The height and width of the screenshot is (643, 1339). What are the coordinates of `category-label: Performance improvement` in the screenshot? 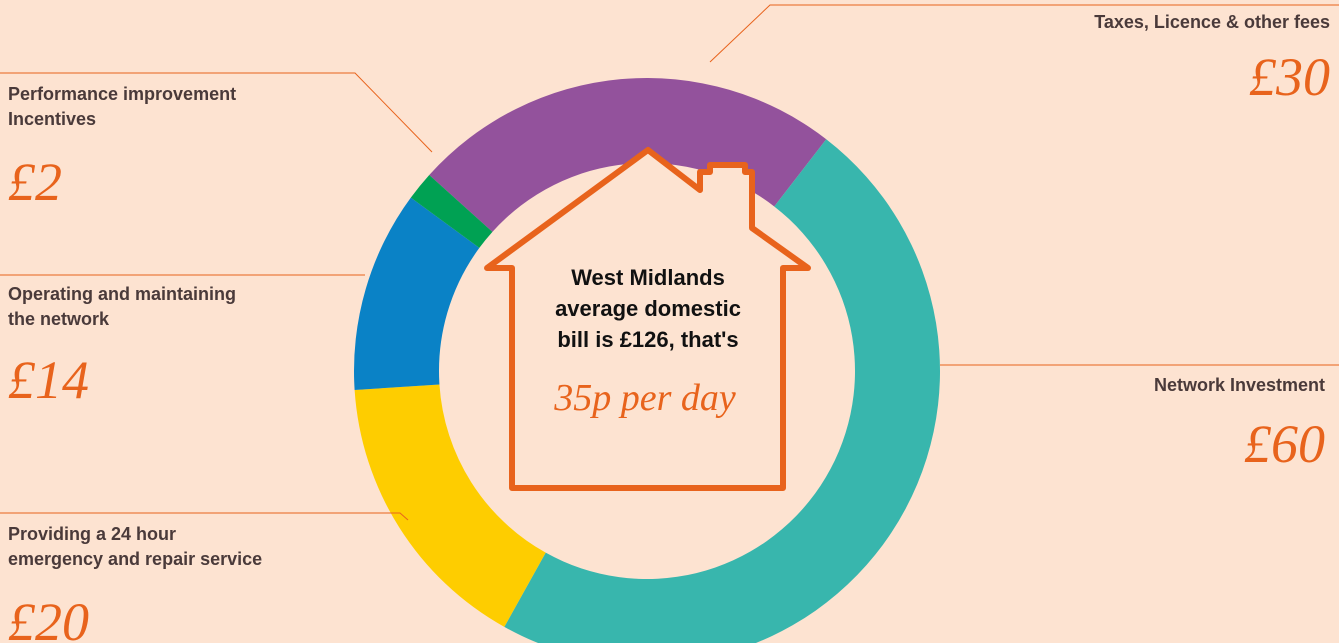 It's located at (122, 94).